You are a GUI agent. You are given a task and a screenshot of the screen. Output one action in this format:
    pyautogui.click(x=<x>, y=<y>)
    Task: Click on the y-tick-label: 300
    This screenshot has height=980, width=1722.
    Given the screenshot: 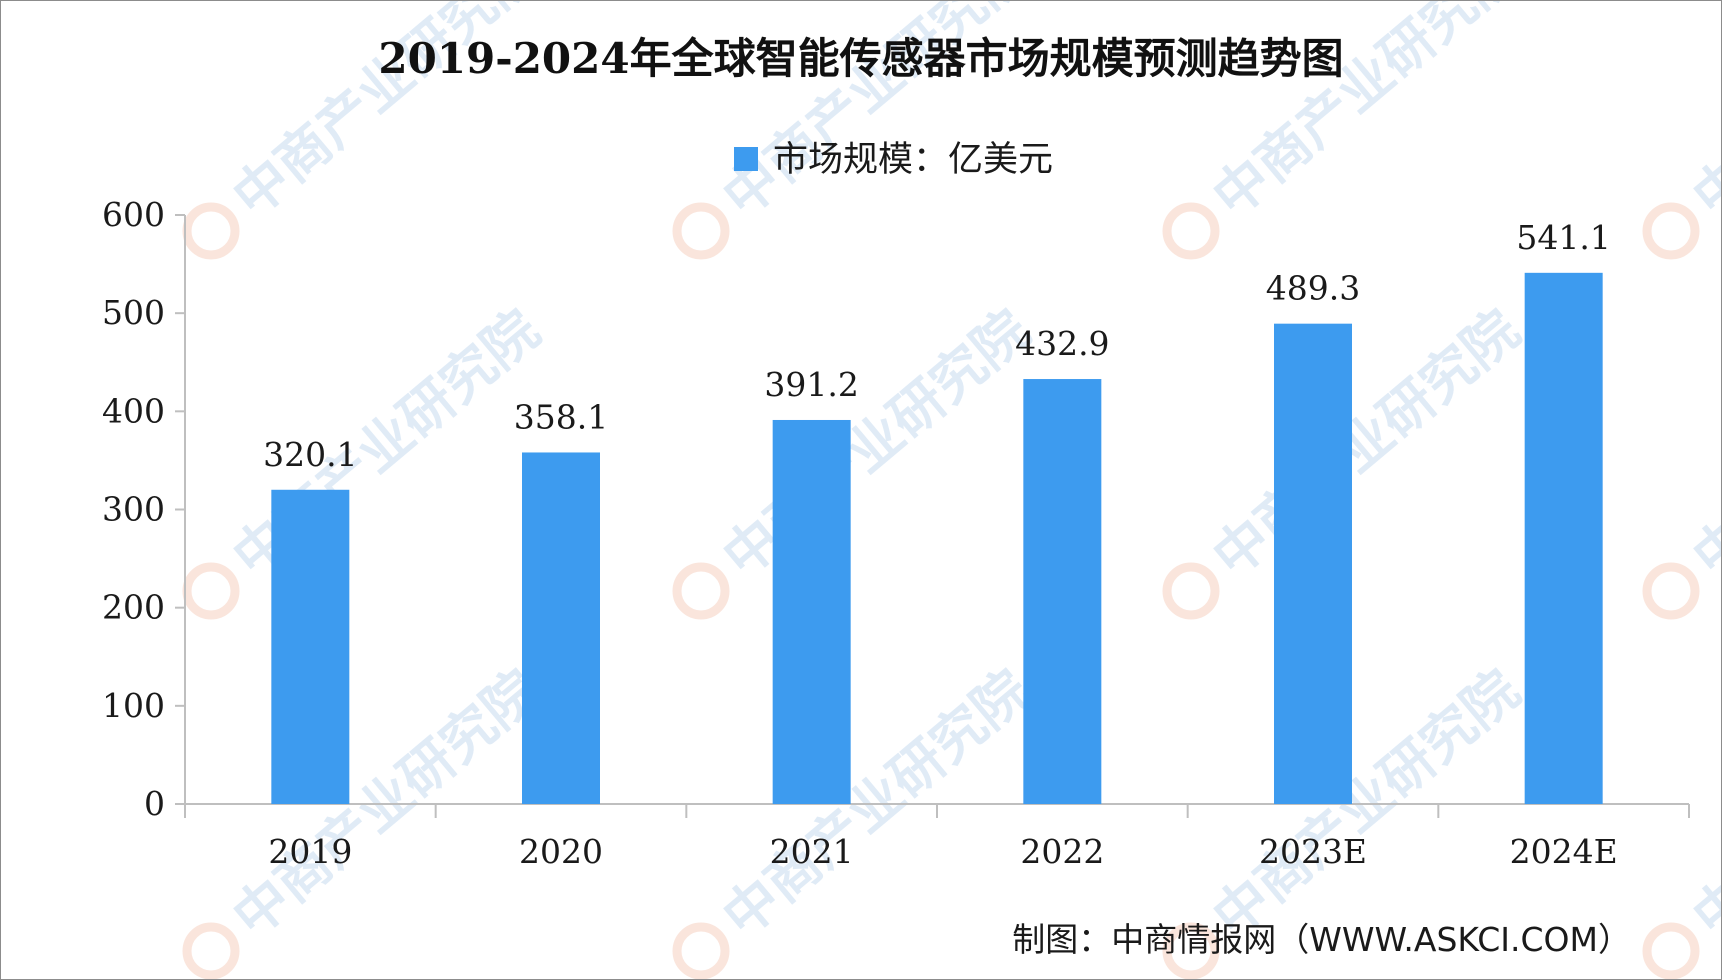 What is the action you would take?
    pyautogui.click(x=133, y=509)
    